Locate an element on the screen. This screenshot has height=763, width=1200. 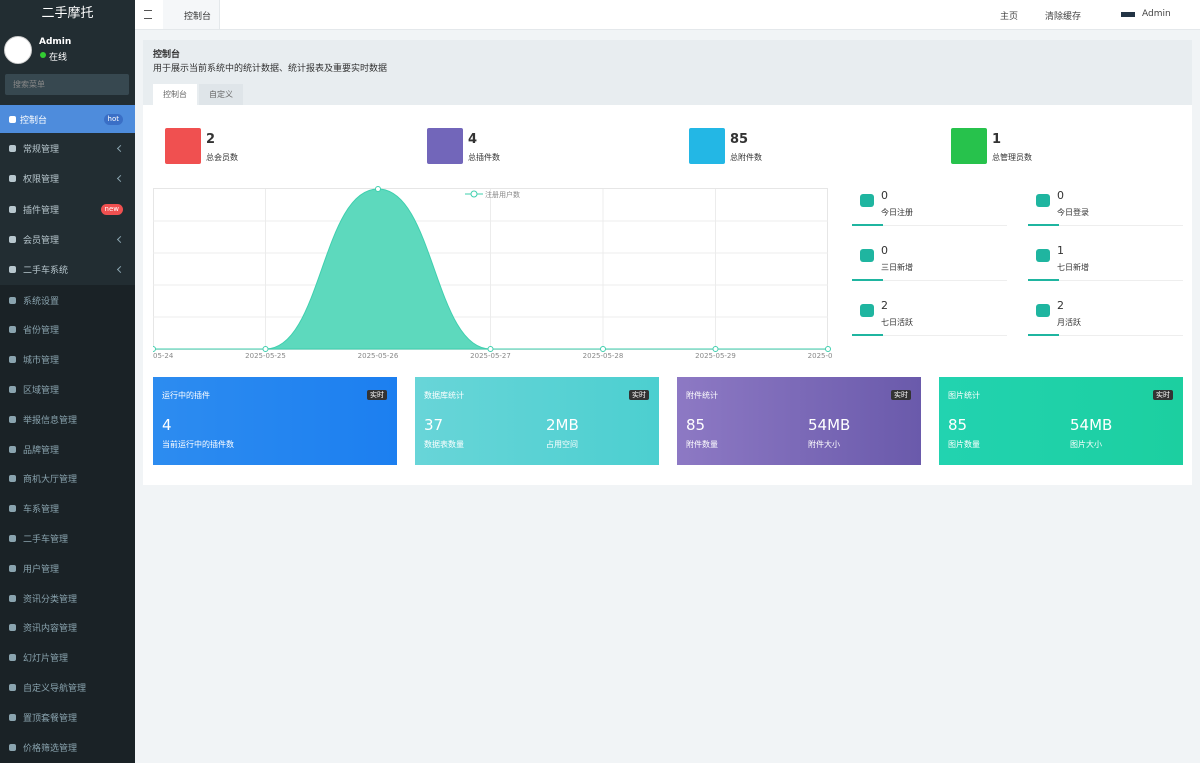
menu-item: 价格筛选管理 is located at coordinates (67, 746).